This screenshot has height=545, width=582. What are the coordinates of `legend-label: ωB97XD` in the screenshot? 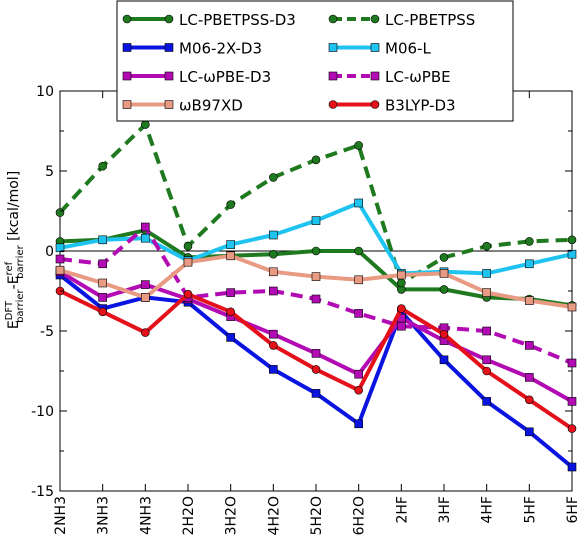 It's located at (211, 106).